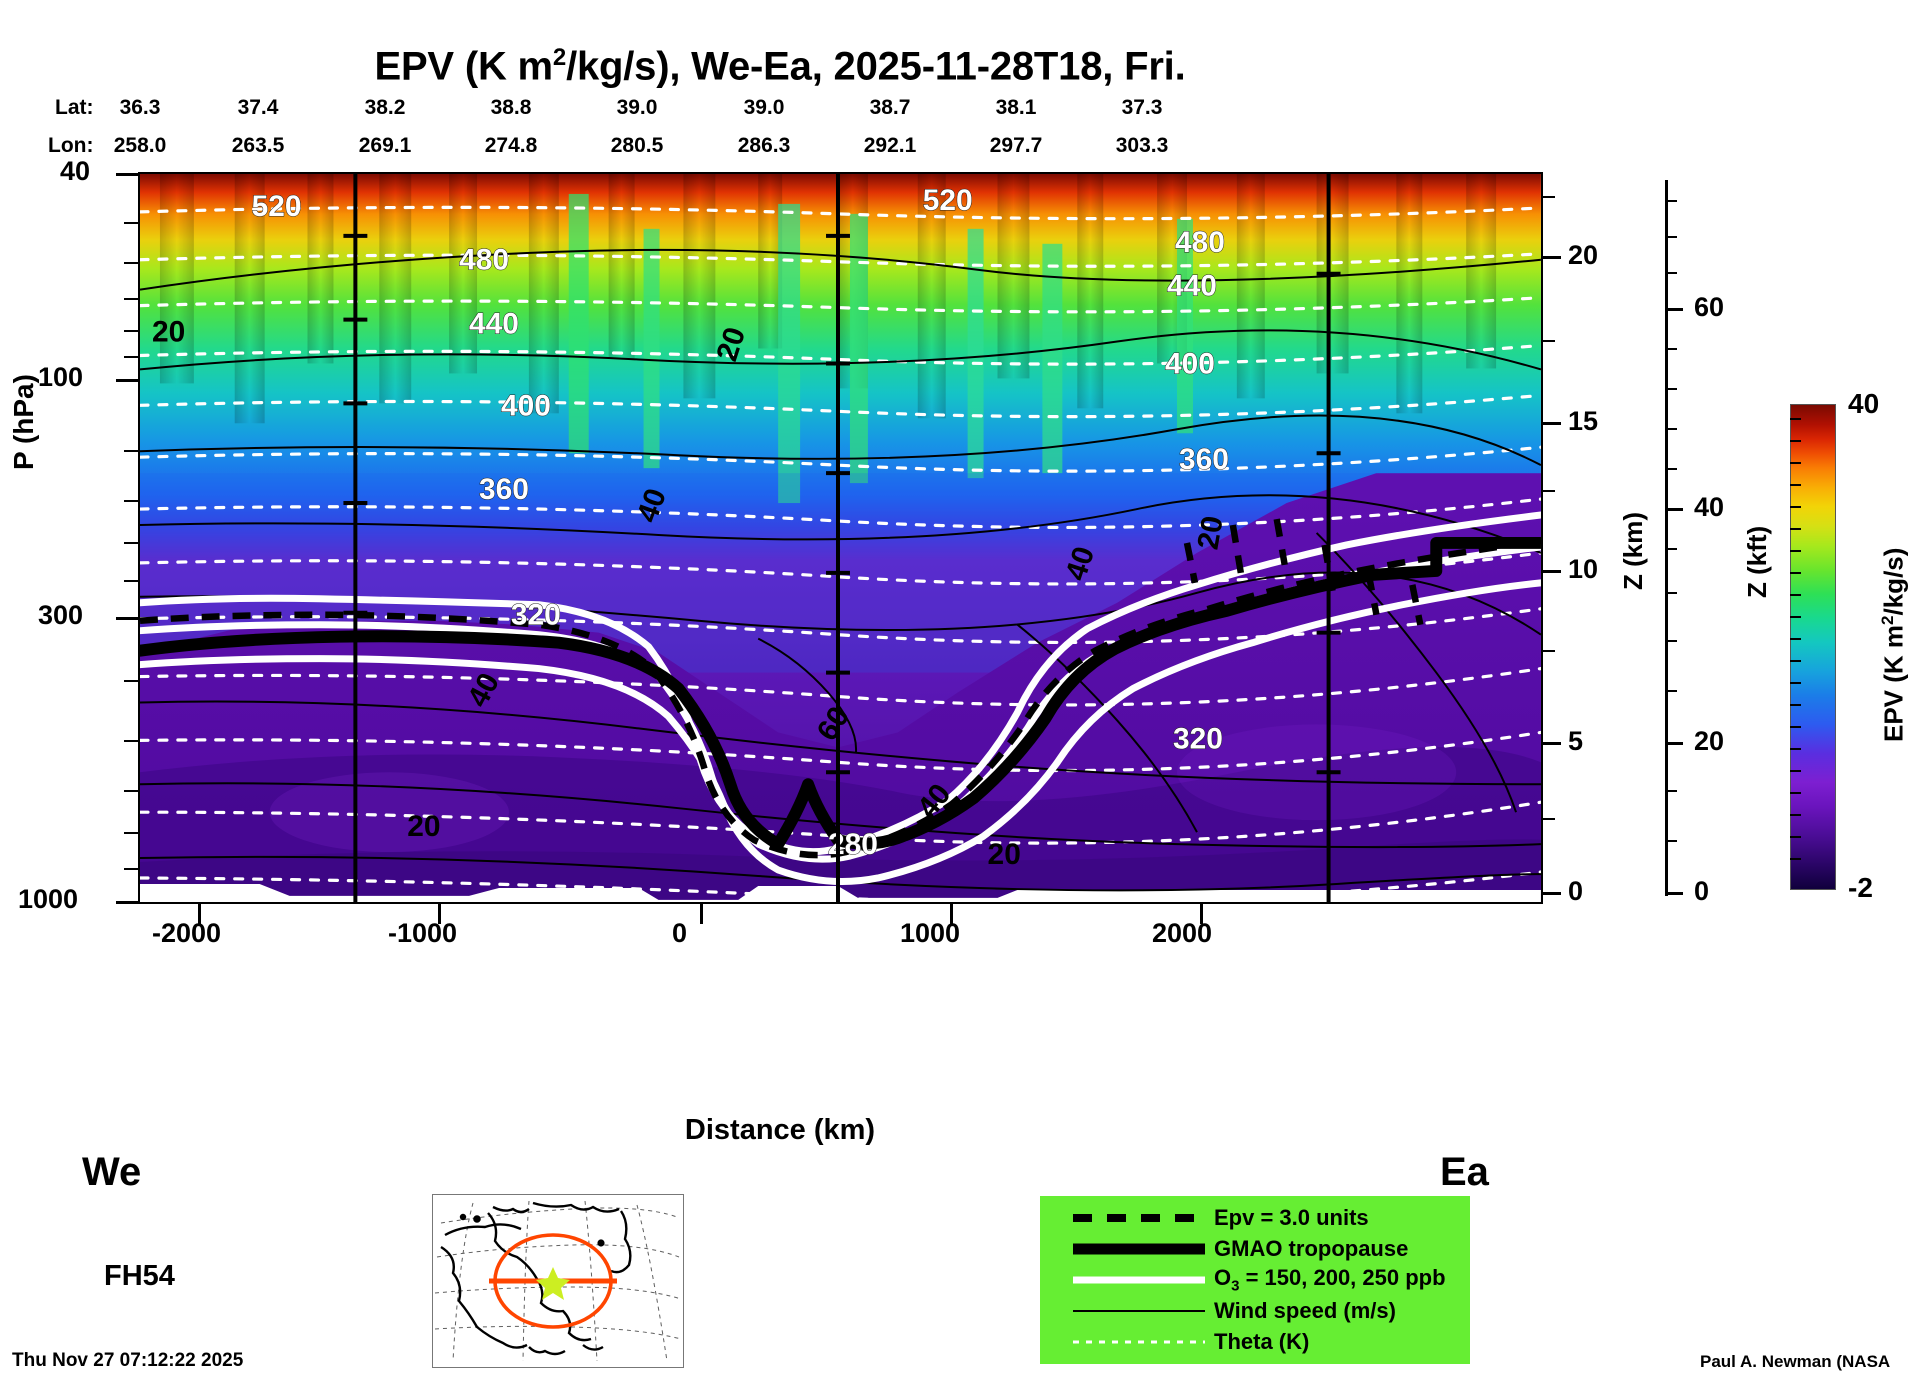 The height and width of the screenshot is (1394, 1926). Describe the element at coordinates (1813, 647) in the screenshot. I see `epv-colorbar` at that location.